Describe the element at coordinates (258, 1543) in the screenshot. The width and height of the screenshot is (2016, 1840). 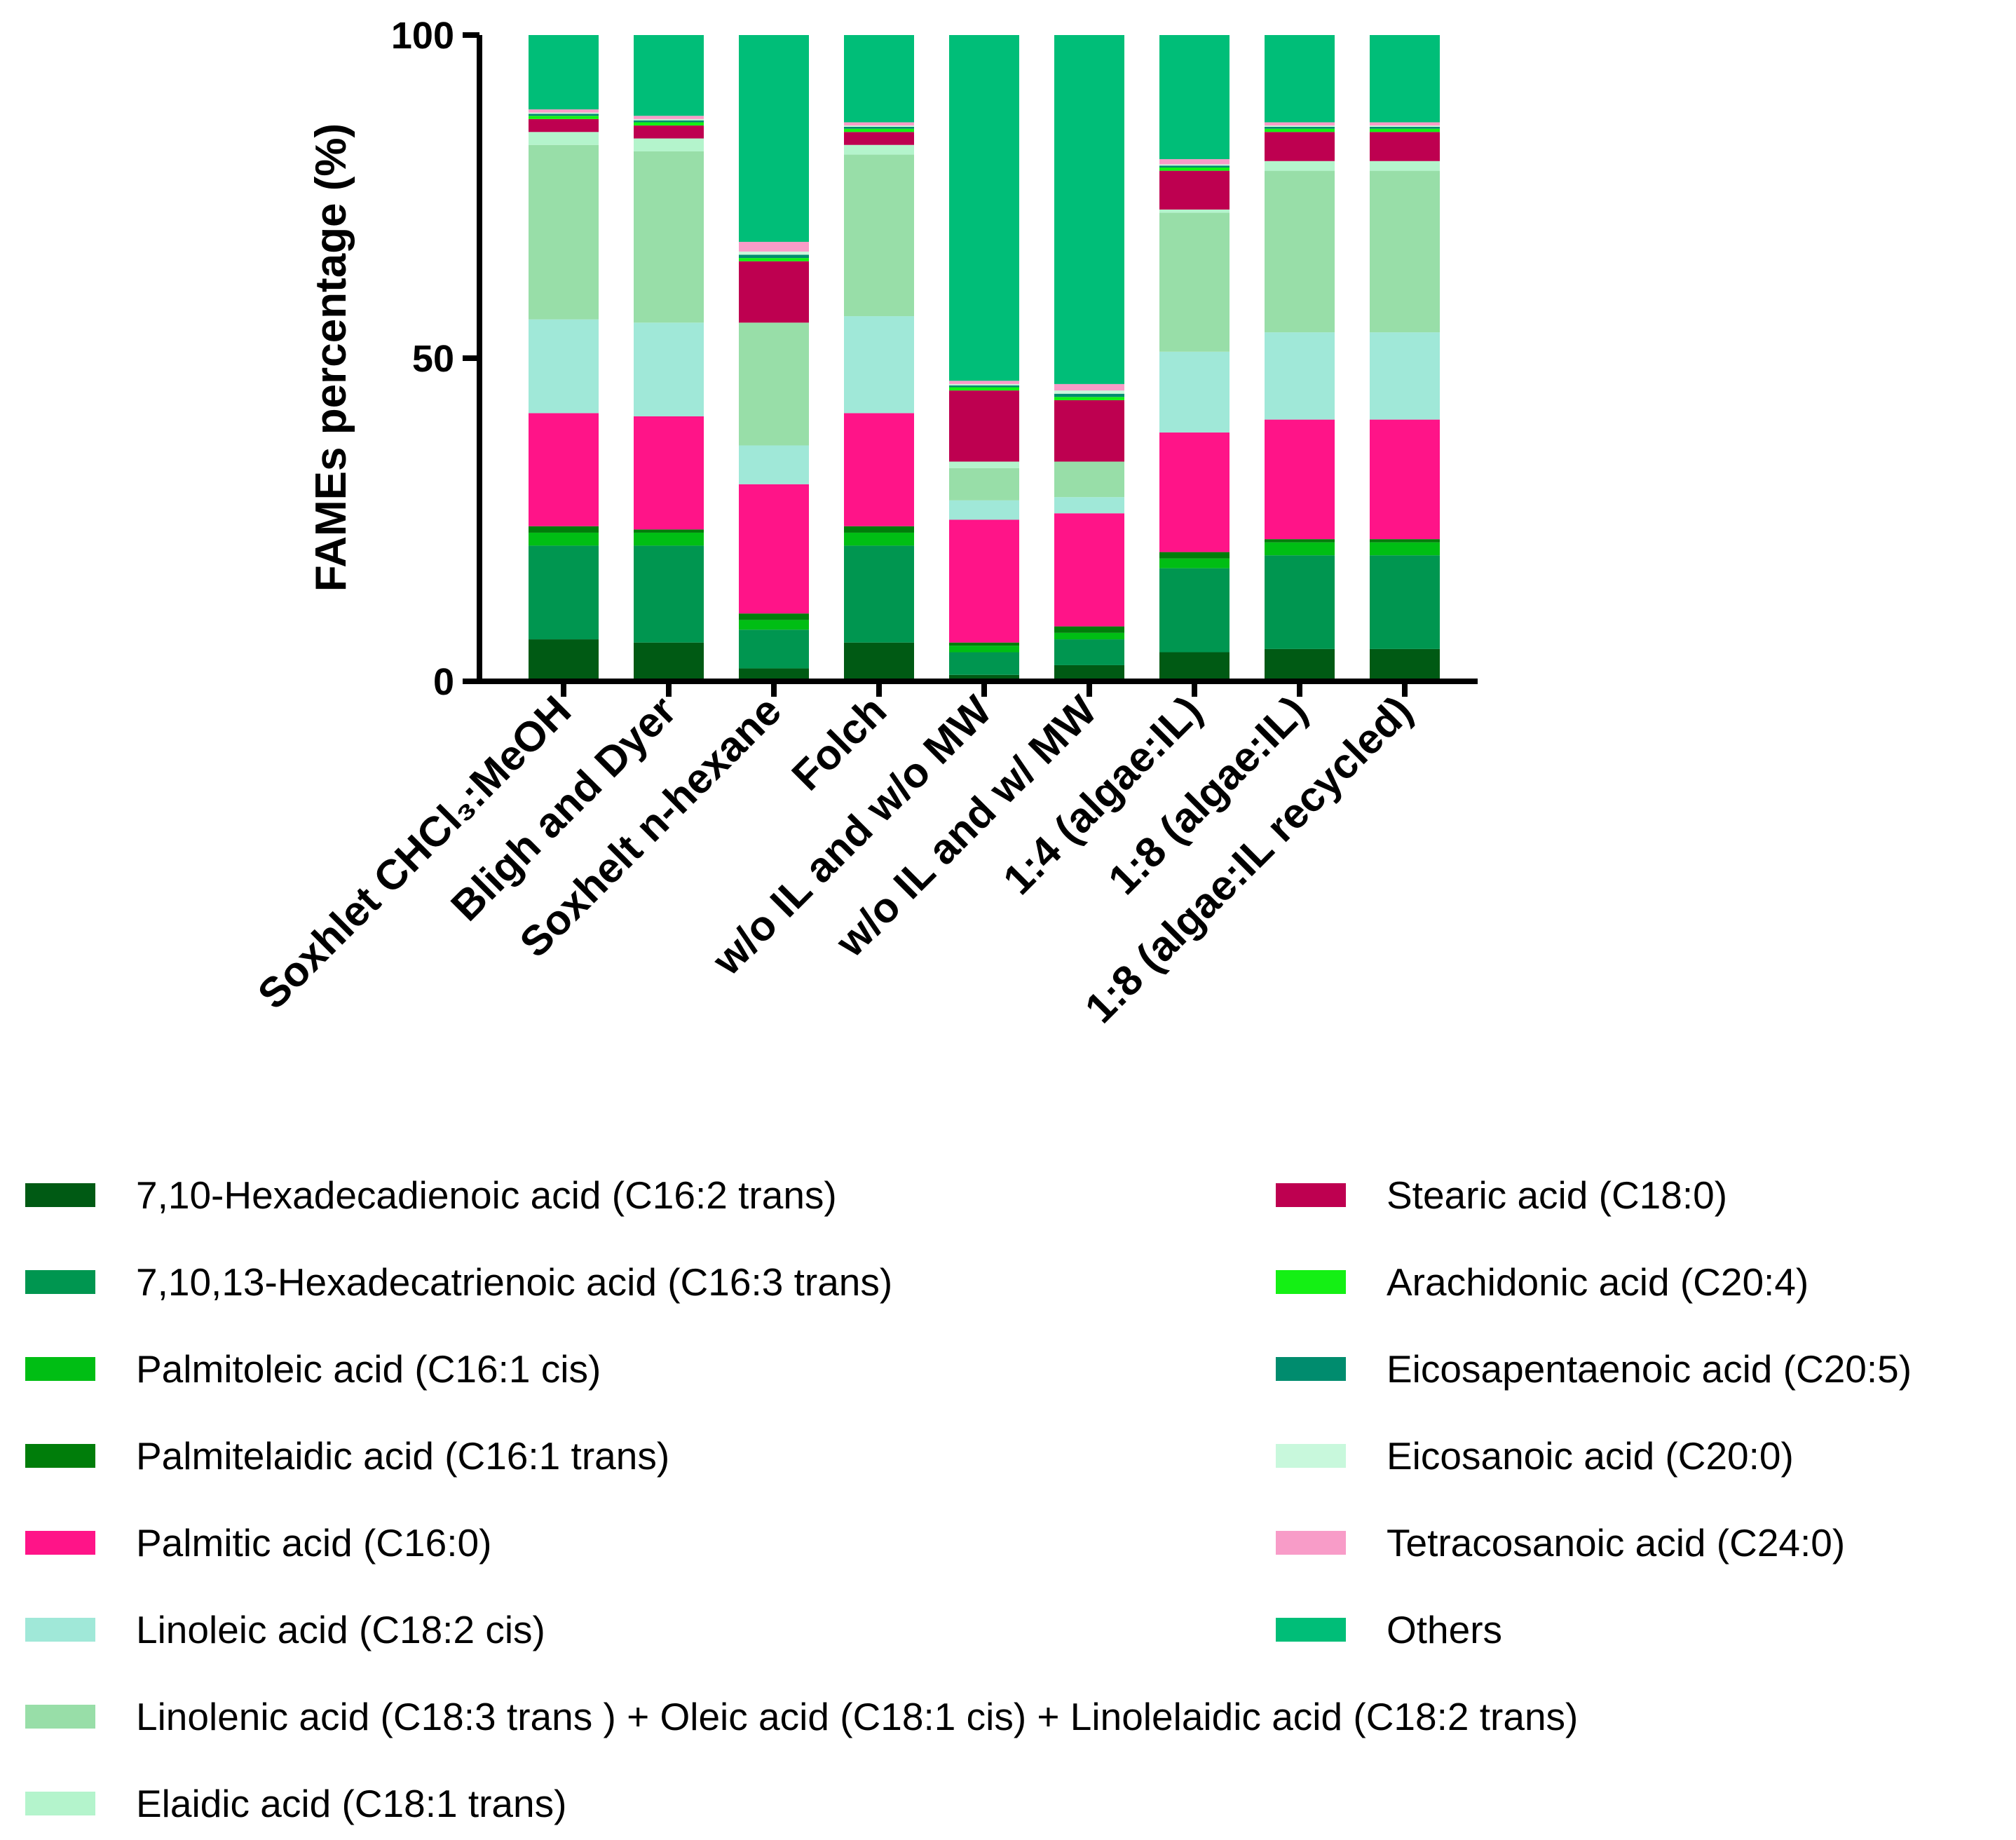
I see `legend-item: Palmitic acid (C16:0)` at that location.